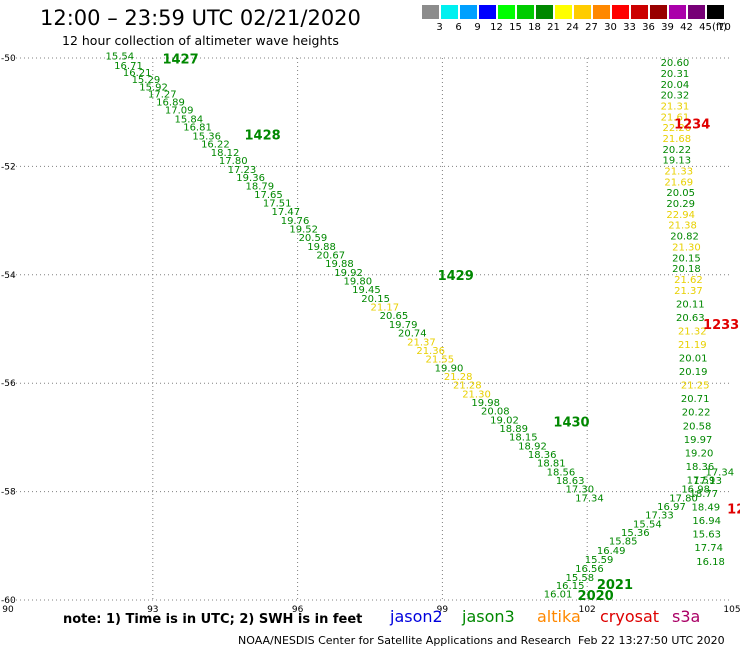 The image size is (740, 650). What do you see at coordinates (571, 423) in the screenshot?
I see `track-label: 1430` at bounding box center [571, 423].